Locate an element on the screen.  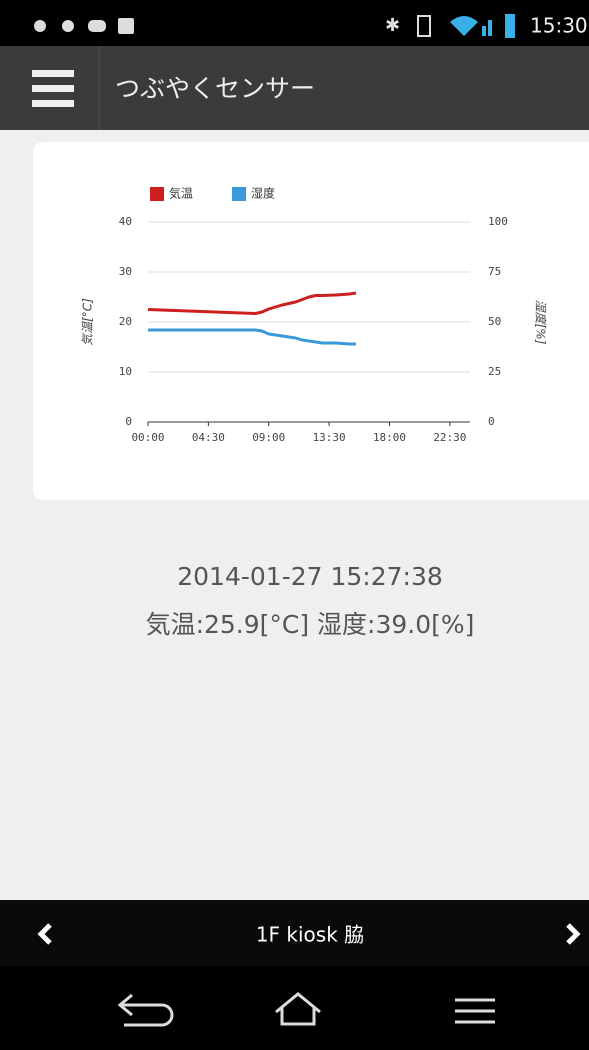
y-tick-label: 20 is located at coordinates (125, 321).